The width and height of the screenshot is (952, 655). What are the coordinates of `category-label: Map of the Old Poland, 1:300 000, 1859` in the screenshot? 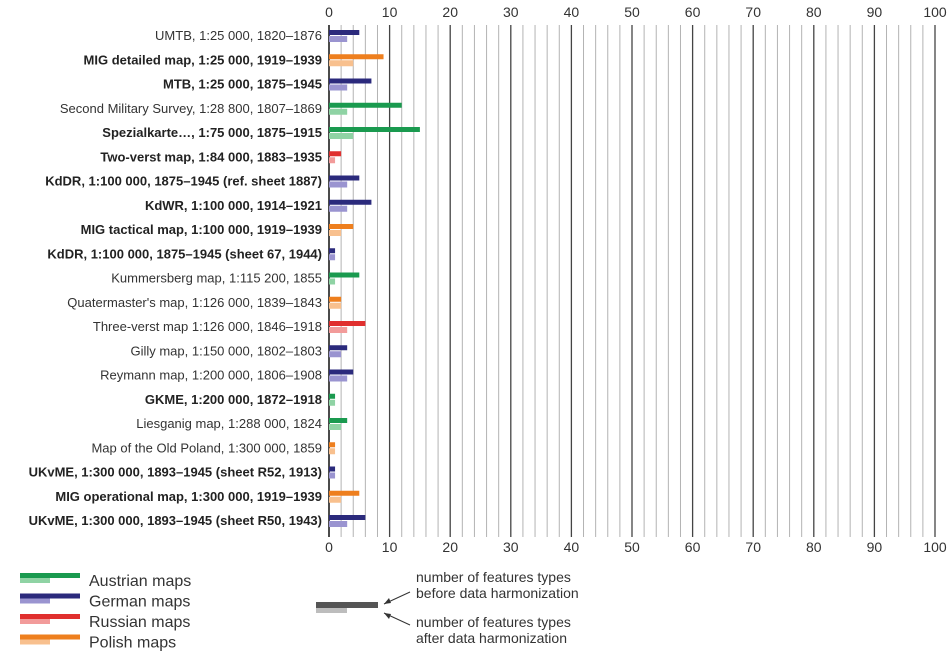 It's located at (206, 447).